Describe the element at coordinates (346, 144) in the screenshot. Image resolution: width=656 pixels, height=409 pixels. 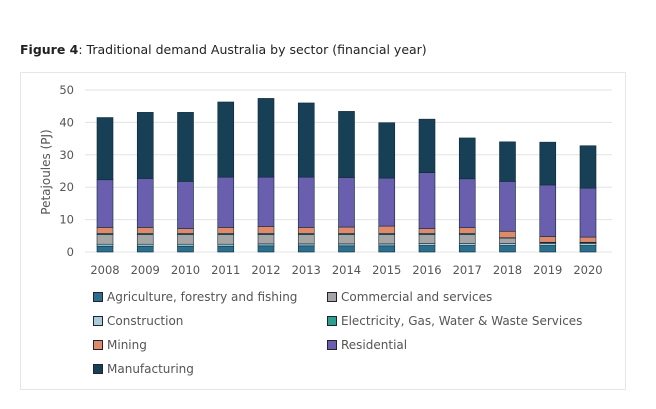
I see `bar-segment-manufacturing-2014` at that location.